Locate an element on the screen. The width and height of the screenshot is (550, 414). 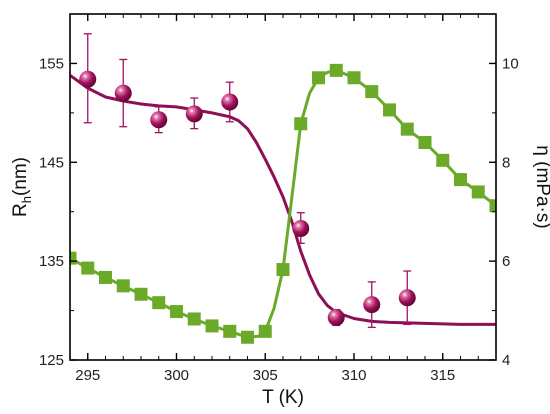
y-left-tick-label: 135 is located at coordinates (51, 261).